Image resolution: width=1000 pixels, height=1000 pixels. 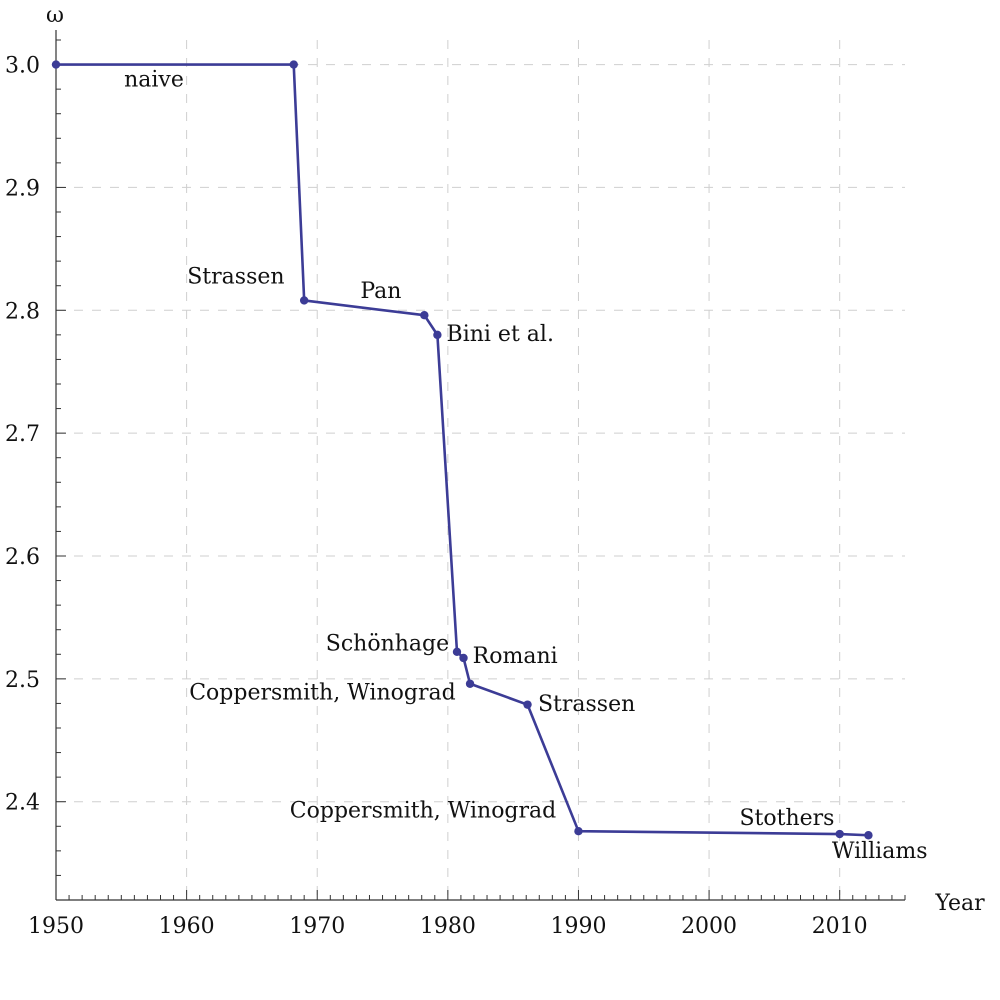 I want to click on x-tick-label: 2010, so click(x=840, y=926).